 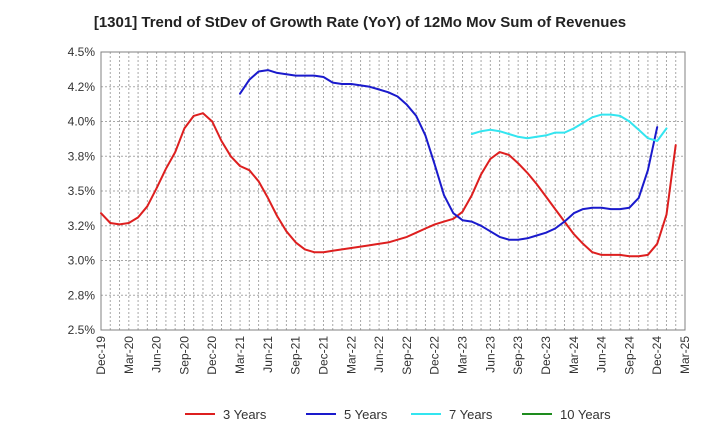 What do you see at coordinates (657, 355) in the screenshot?
I see `x-tick-label: Dec-24` at bounding box center [657, 355].